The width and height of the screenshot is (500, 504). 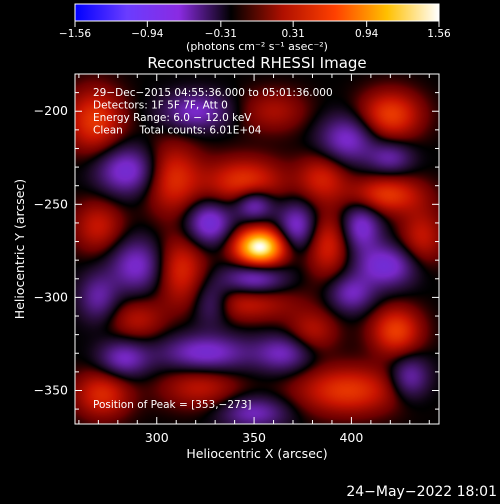 I want to click on colorbar-tick-label: 0.94, so click(x=367, y=34).